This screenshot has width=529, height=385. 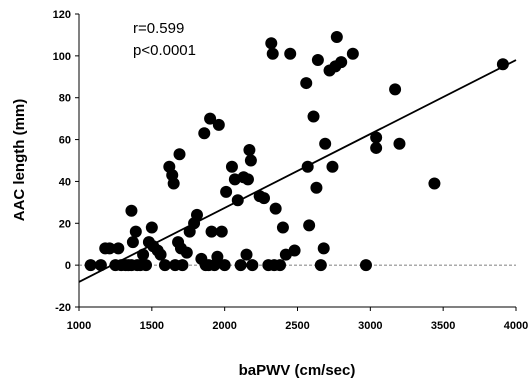 What do you see at coordinates (65, 224) in the screenshot?
I see `y-tick-label: 20` at bounding box center [65, 224].